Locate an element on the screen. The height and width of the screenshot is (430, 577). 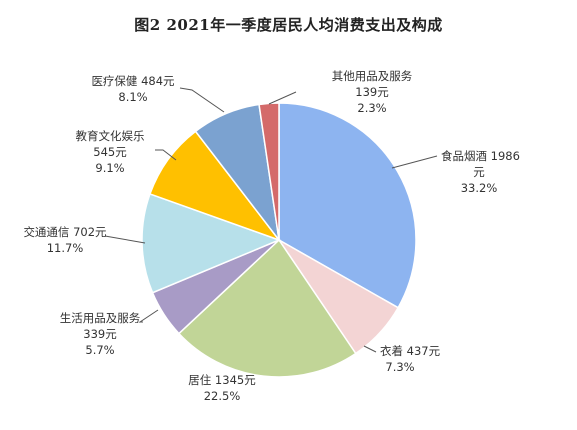
slice-label-4-line-2: 339元 is located at coordinates (100, 334).